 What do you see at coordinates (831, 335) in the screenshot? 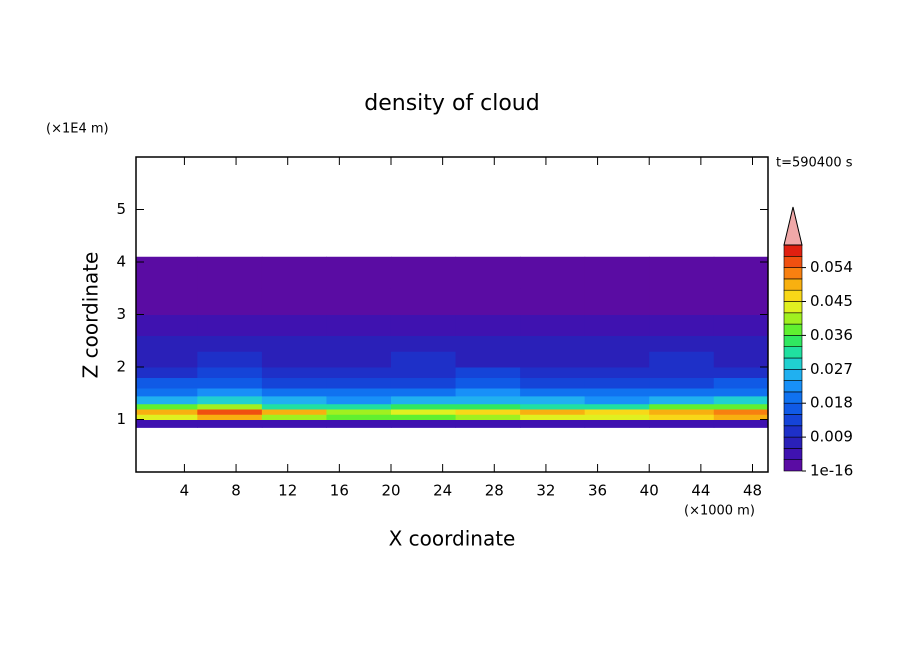
I see `colorbar-label: 0.036` at bounding box center [831, 335].